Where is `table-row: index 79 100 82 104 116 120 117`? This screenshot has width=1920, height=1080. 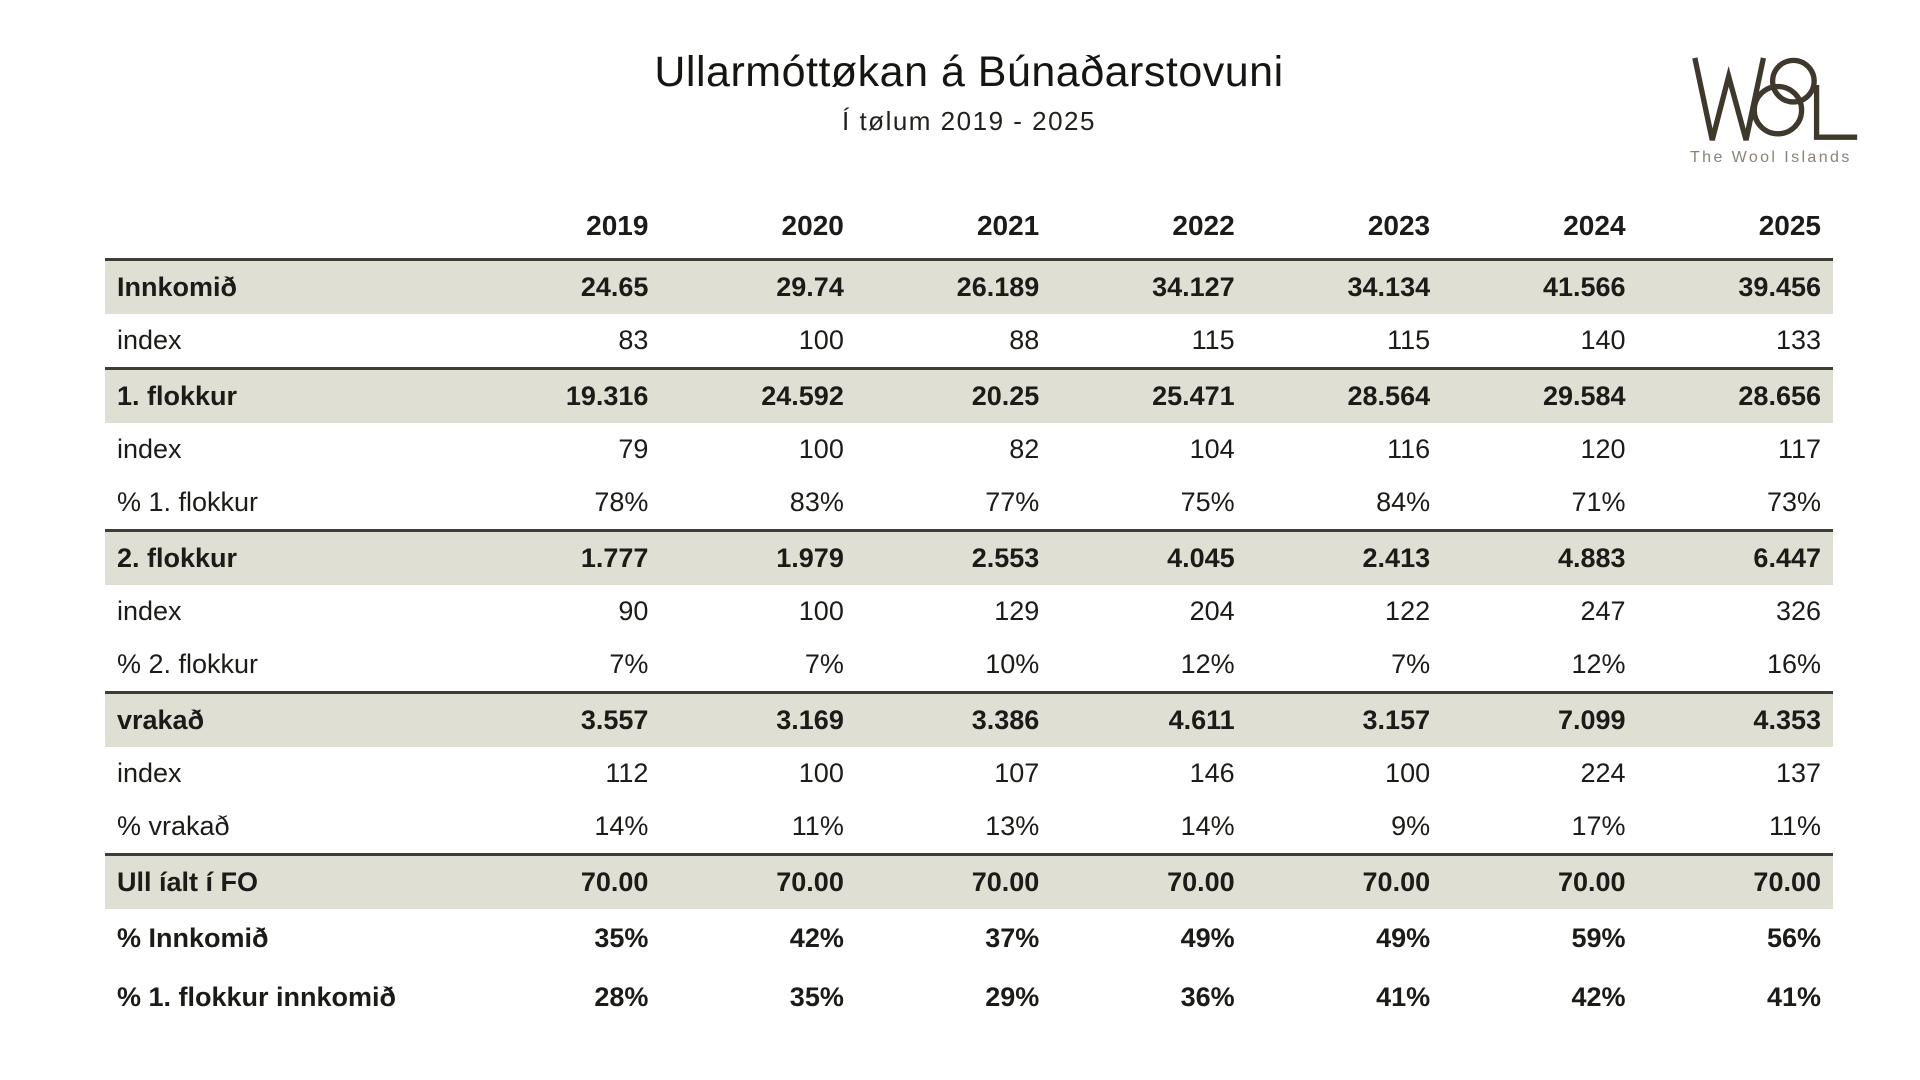
table-row: index 79 100 82 104 116 120 117 is located at coordinates (969, 449).